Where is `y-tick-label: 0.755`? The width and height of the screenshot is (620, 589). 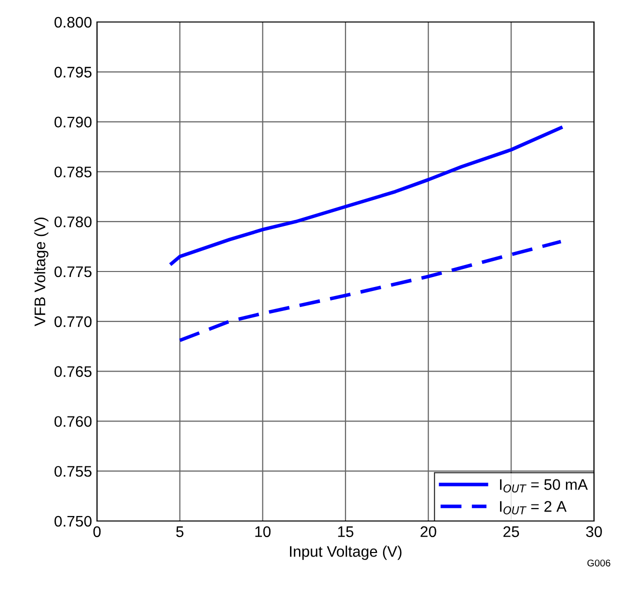
y-tick-label: 0.755 is located at coordinates (73, 471).